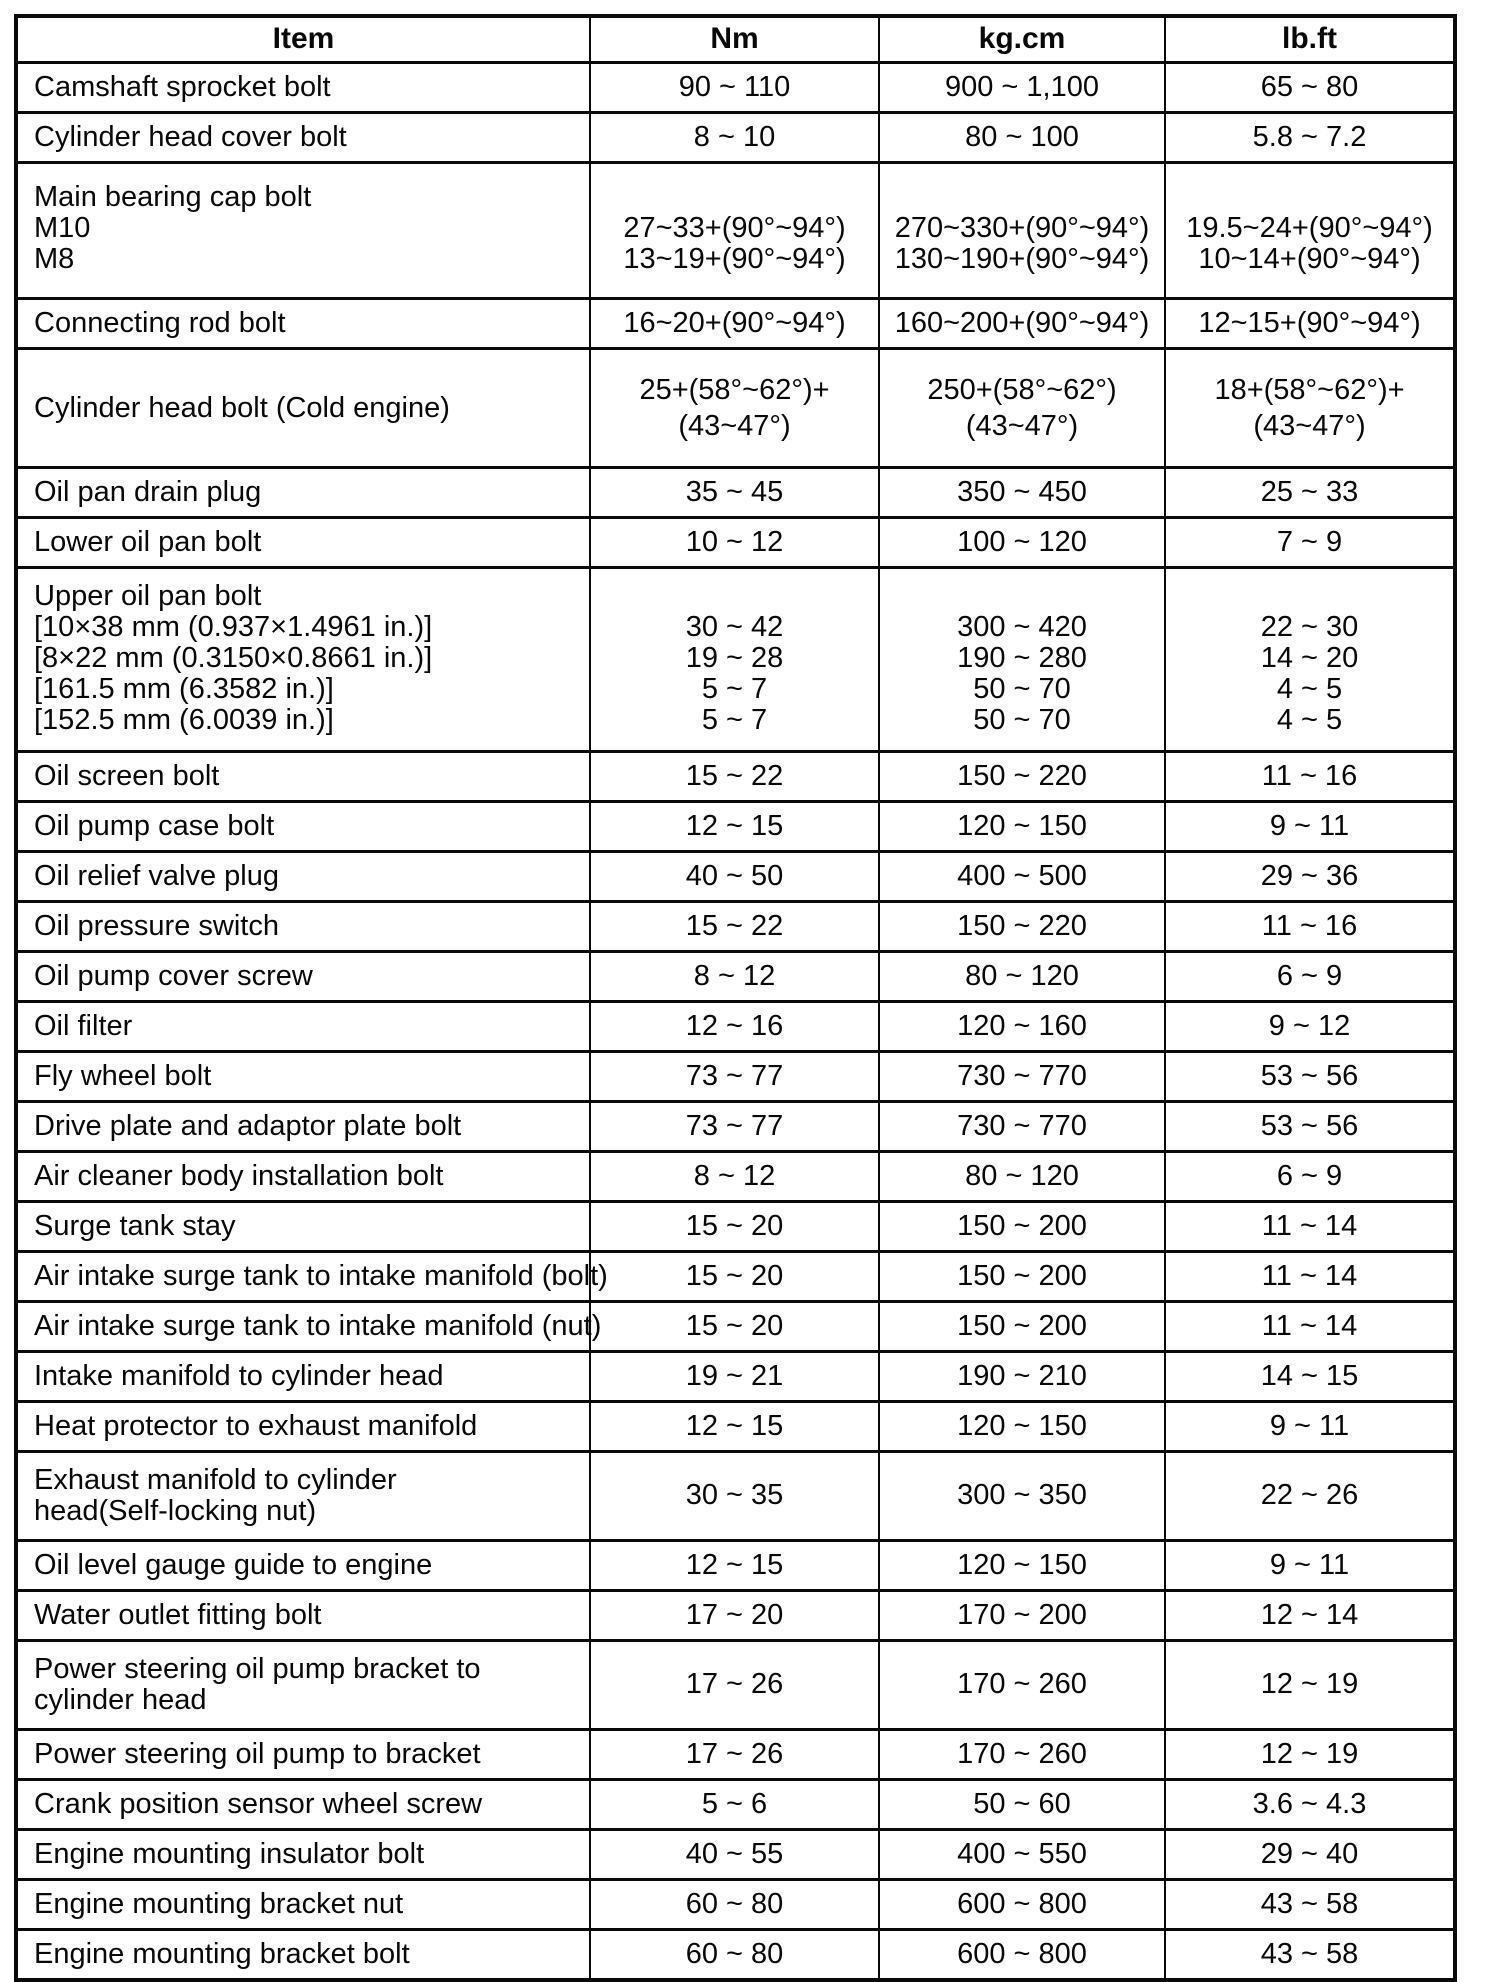 This screenshot has width=1504, height=1982. I want to click on kgcm-cell: 730 ~ 770, so click(1022, 1076).